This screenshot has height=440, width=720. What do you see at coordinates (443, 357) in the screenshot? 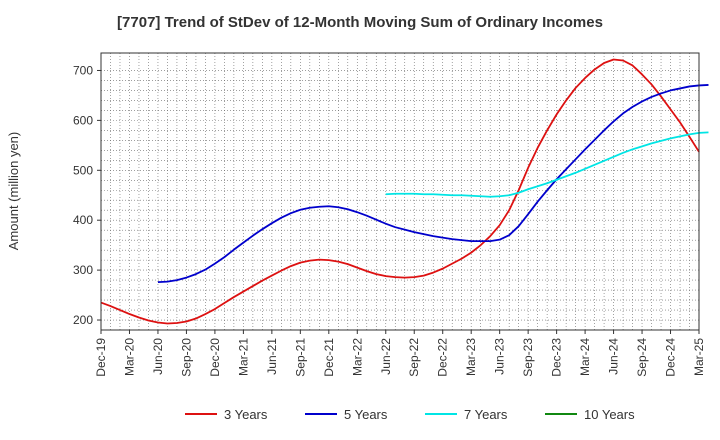
I see `x-tick-label: Dec-22` at bounding box center [443, 357].